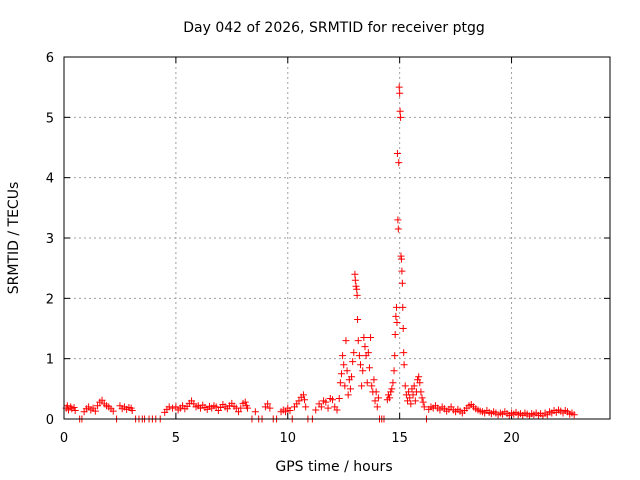 This screenshot has width=640, height=480. I want to click on y-tick-label: 2, so click(50, 299).